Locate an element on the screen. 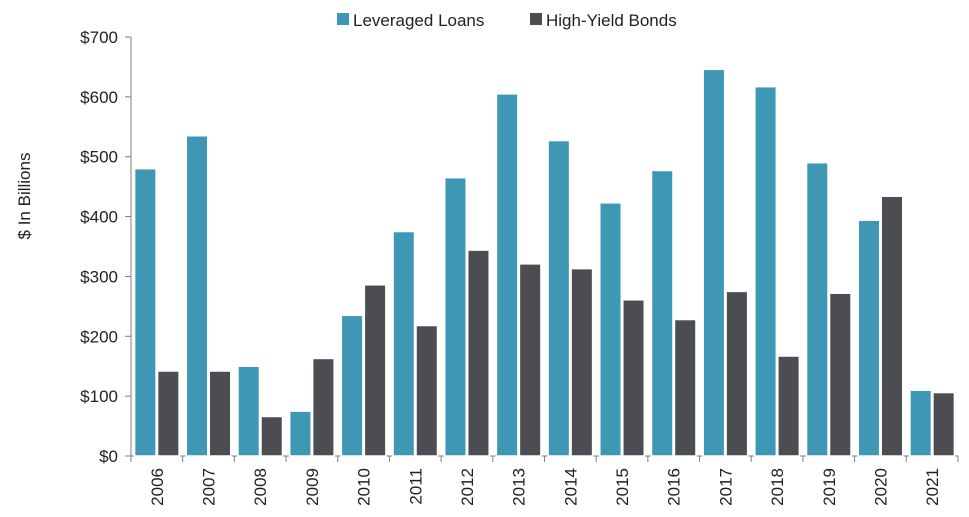  bar-leveraged-loans-2021 is located at coordinates (921, 423).